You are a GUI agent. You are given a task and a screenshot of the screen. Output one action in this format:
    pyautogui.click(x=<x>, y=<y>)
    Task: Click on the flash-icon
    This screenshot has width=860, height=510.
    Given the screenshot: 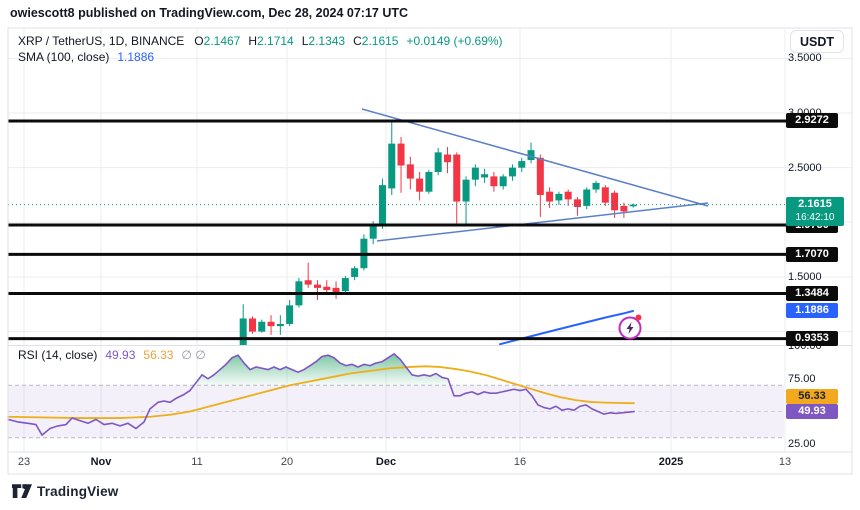 What is the action you would take?
    pyautogui.click(x=630, y=327)
    